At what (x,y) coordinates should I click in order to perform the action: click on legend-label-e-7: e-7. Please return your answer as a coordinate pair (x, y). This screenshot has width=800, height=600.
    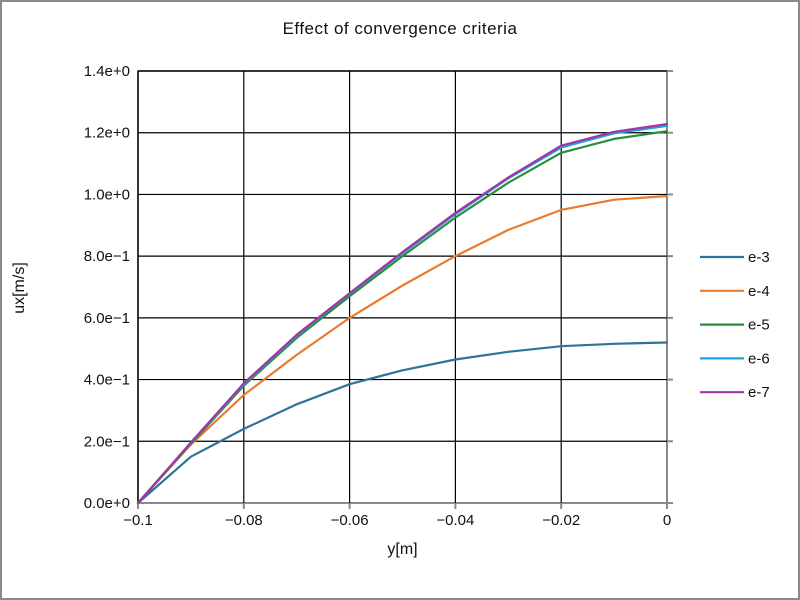
    Looking at the image, I should click on (759, 392).